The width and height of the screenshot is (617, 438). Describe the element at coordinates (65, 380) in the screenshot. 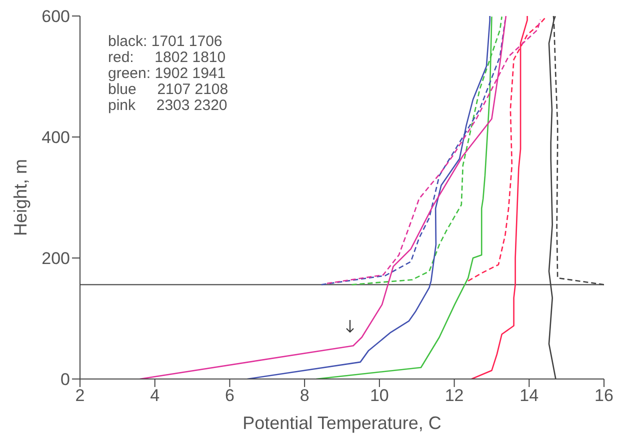

I see `y-tick-label: 0` at that location.